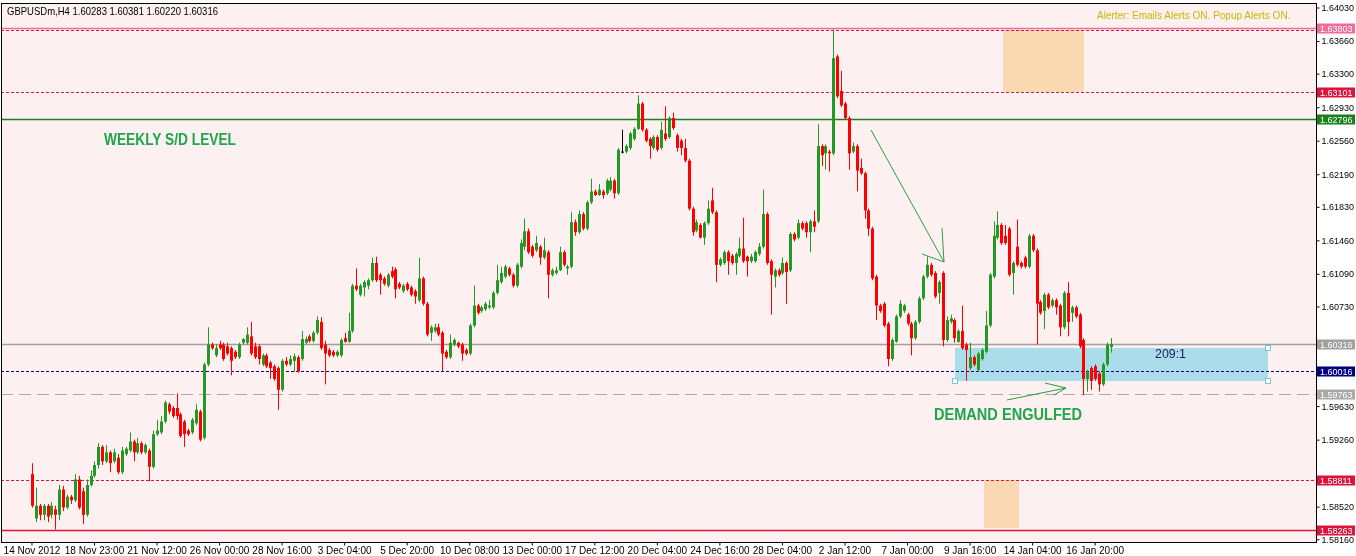 Image resolution: width=1356 pixels, height=556 pixels. I want to click on y-tick-label: 1.62560, so click(1338, 141).